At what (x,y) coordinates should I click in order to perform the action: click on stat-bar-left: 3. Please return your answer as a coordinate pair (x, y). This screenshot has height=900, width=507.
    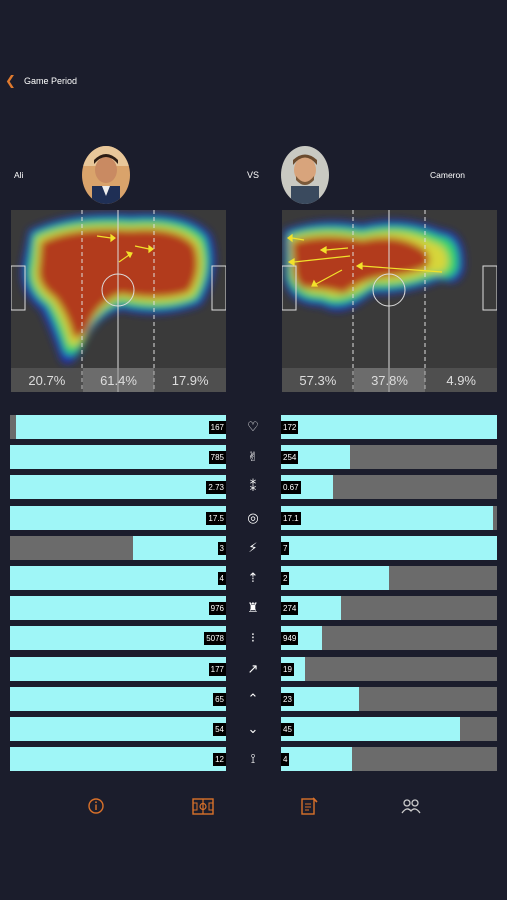
    Looking at the image, I should click on (118, 548).